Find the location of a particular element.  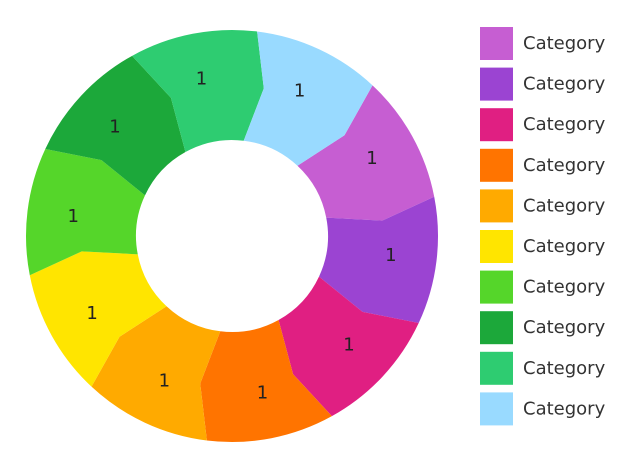

slice-value-label-2: 1 is located at coordinates (390, 255).